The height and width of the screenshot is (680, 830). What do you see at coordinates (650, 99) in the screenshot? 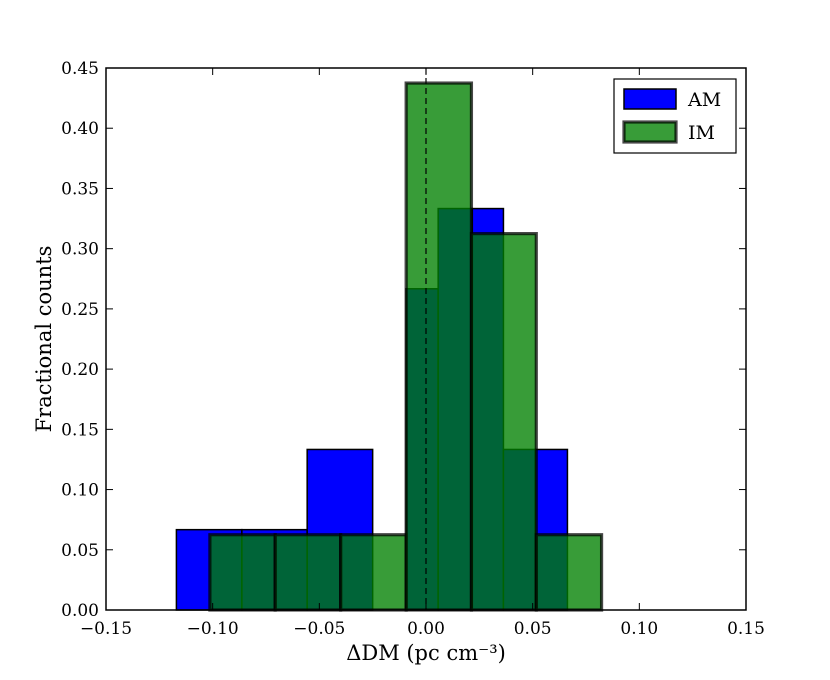
I see `legend-swatch-am` at bounding box center [650, 99].